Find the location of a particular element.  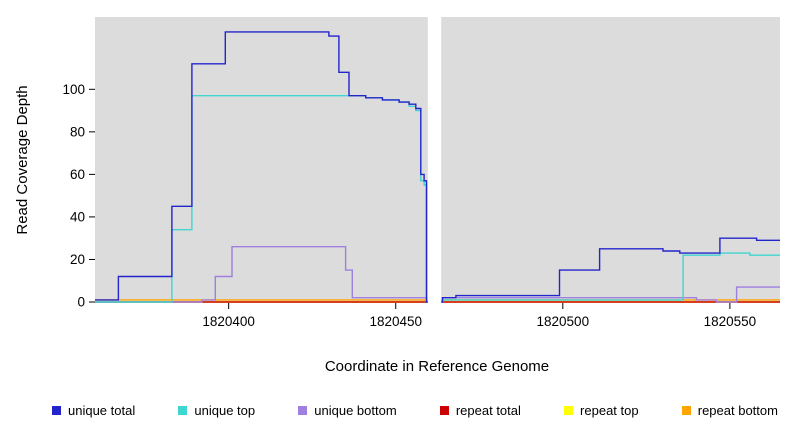

legend-swatch-unique-top is located at coordinates (183, 410).